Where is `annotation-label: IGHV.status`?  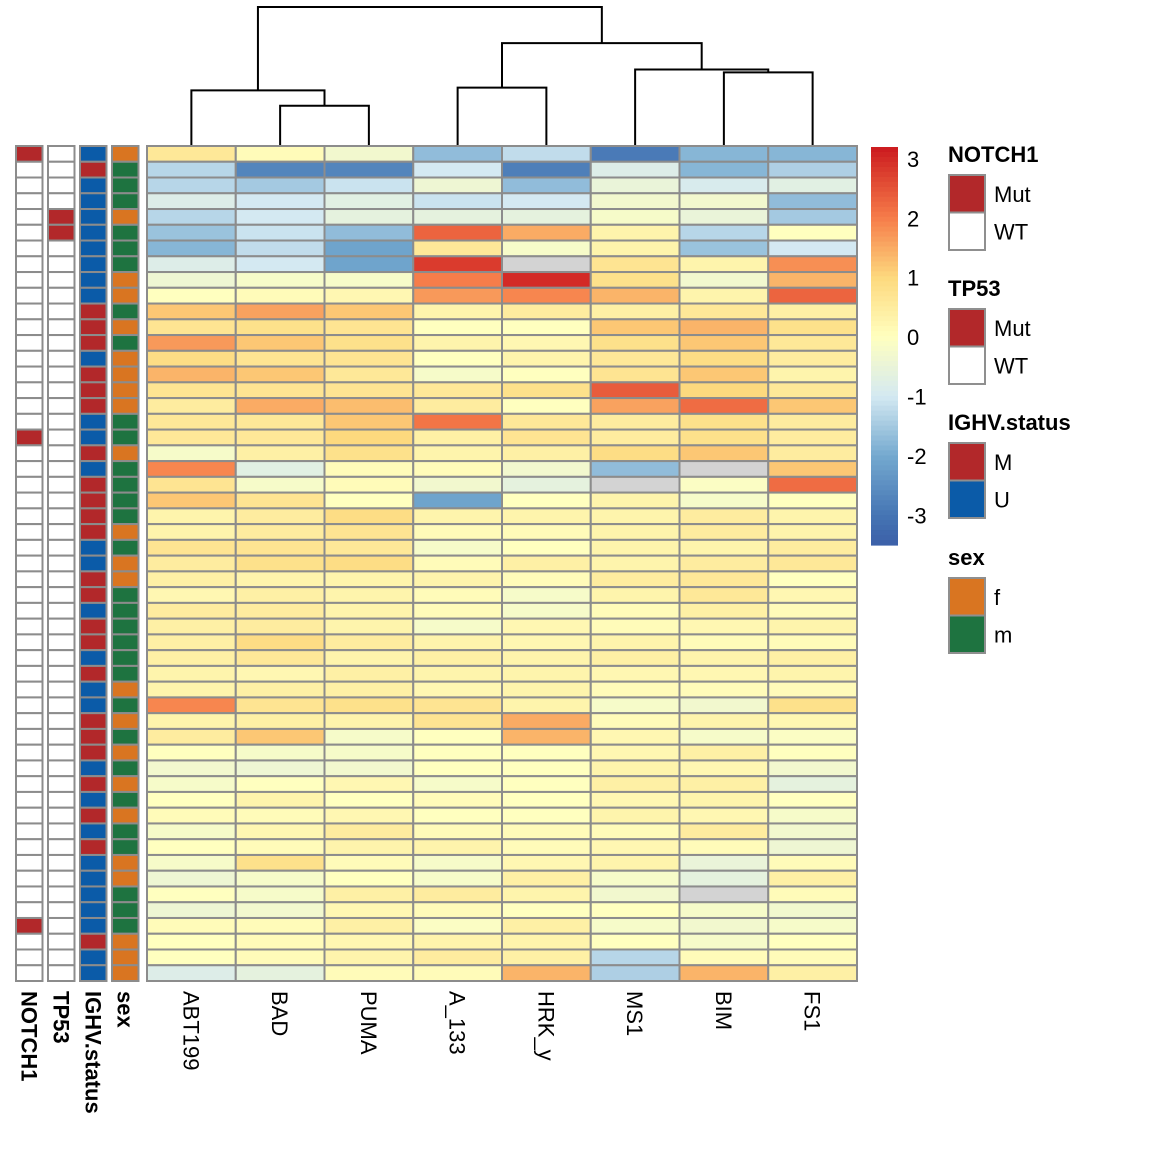
annotation-label: IGHV.status is located at coordinates (92, 1052).